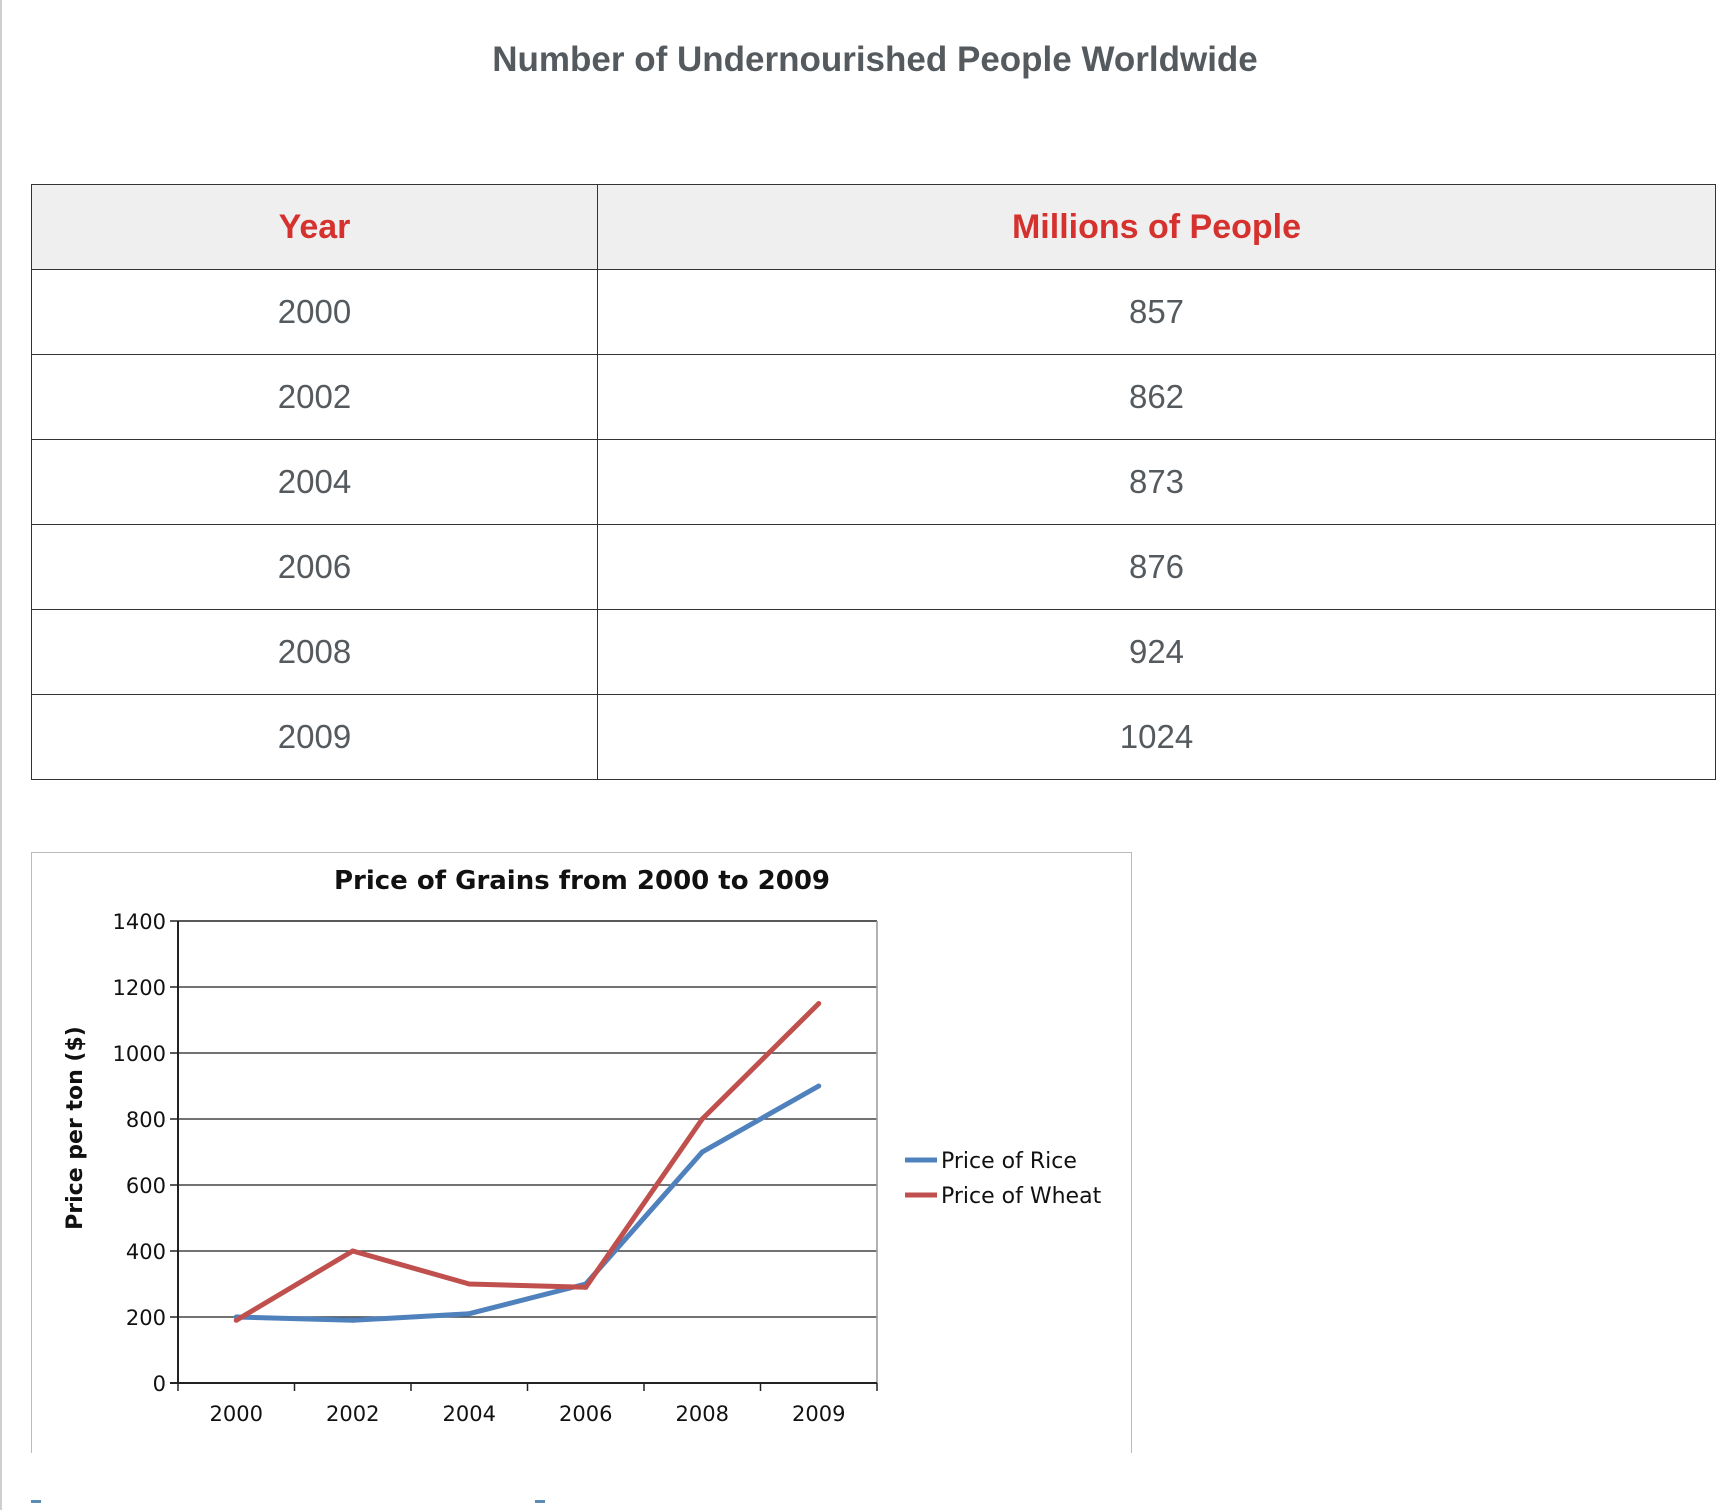 The image size is (1732, 1510). Describe the element at coordinates (75, 1128) in the screenshot. I see `y-axis-label: Price per ton ($)` at that location.